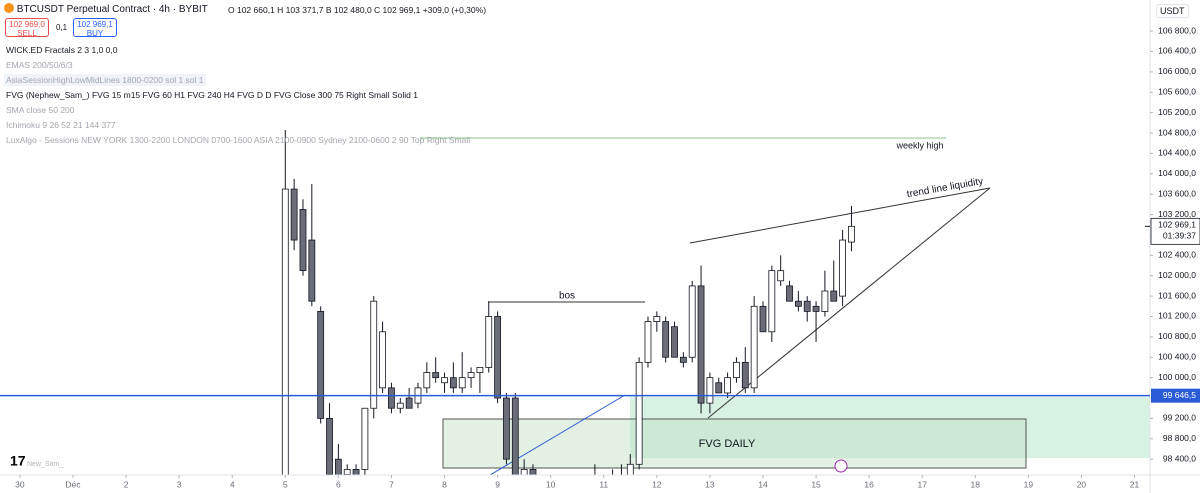 This screenshot has height=493, width=1200. What do you see at coordinates (1177, 377) in the screenshot?
I see `y-tick-label: 100 000,0` at bounding box center [1177, 377].